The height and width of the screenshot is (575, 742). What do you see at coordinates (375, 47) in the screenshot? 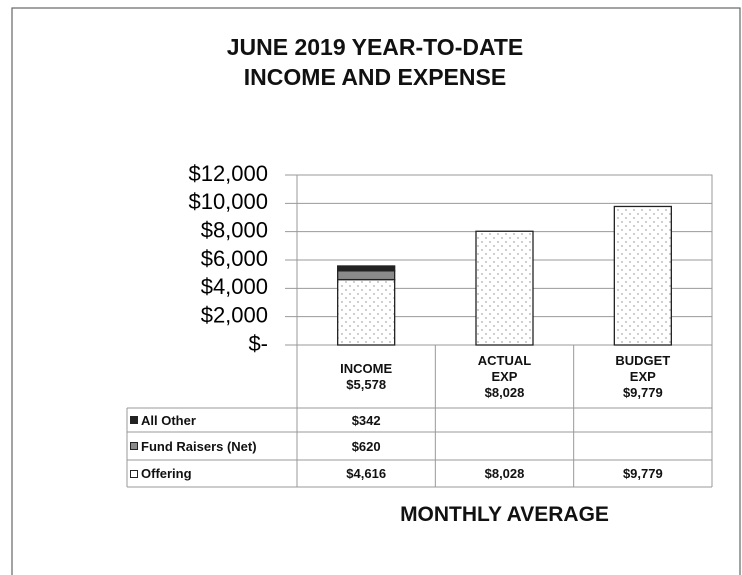
I see `title-line: JUNE 2019 YEAR-TO-DATE` at bounding box center [375, 47].